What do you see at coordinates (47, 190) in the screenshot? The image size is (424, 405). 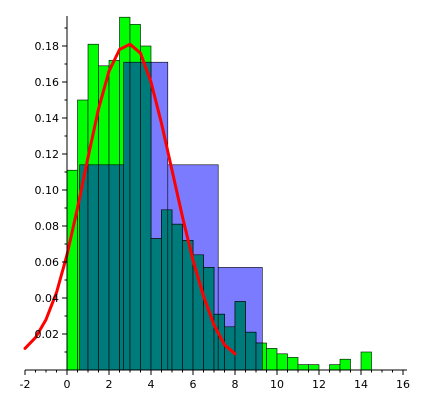 I see `y-tick-label: 0.10` at bounding box center [47, 190].